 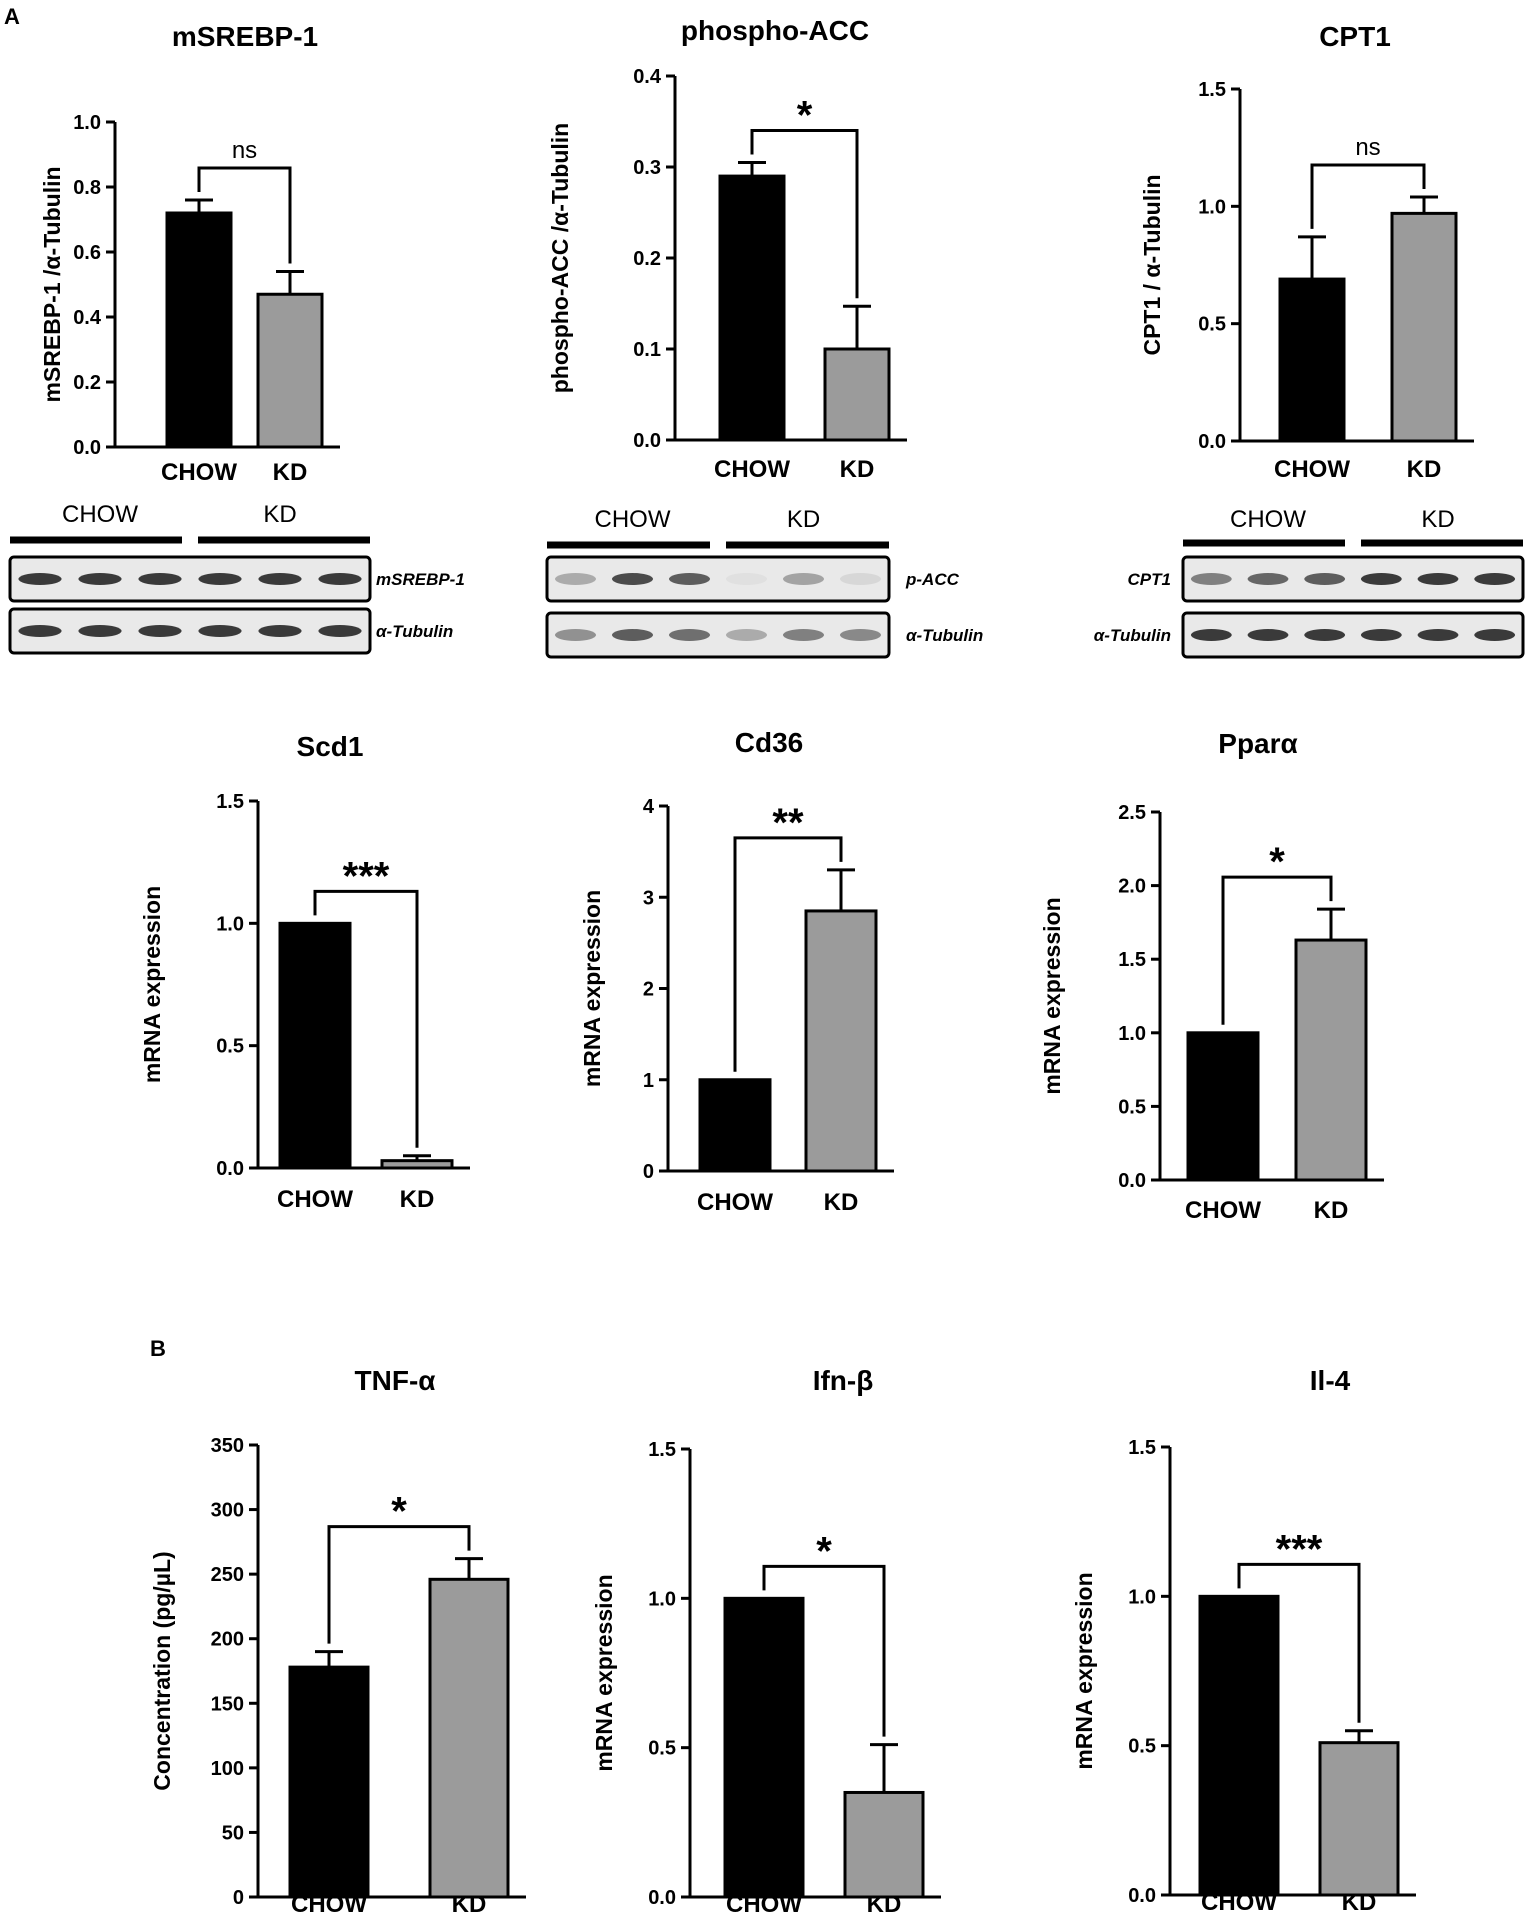 I want to click on y-tick-label: 350, so click(x=227, y=1446).